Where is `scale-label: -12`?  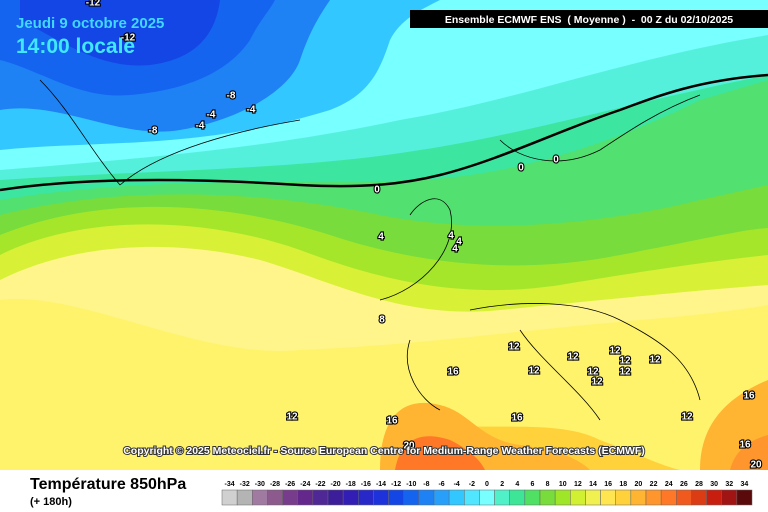 scale-label: -12 is located at coordinates (396, 484).